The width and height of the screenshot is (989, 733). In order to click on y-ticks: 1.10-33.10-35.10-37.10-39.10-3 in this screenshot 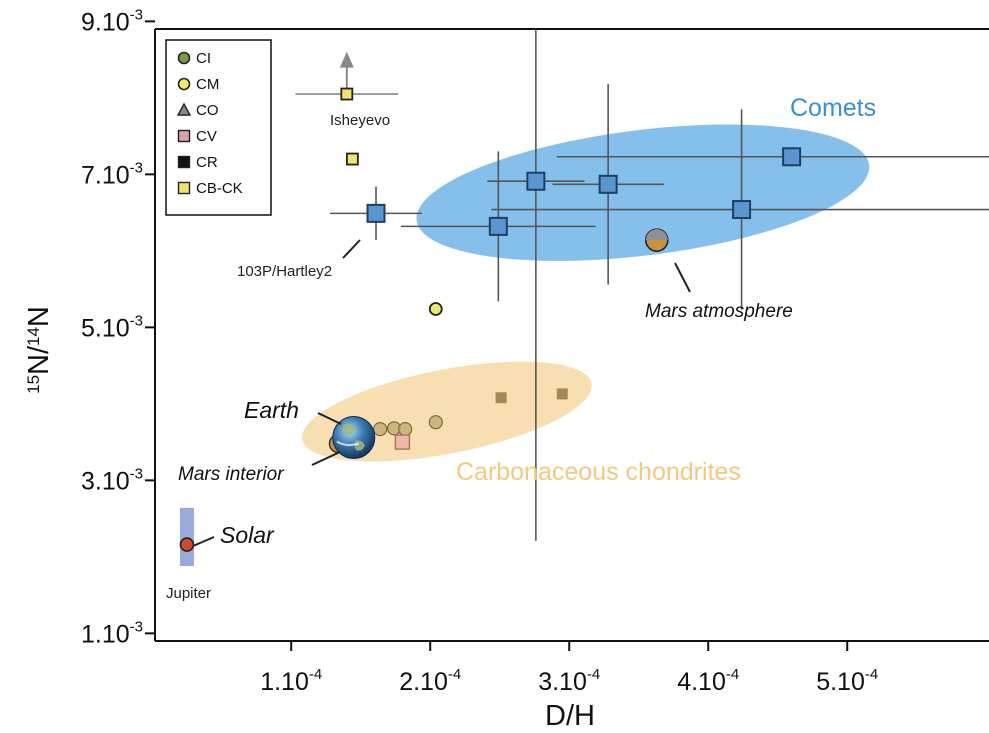, I will do `click(118, 327)`.